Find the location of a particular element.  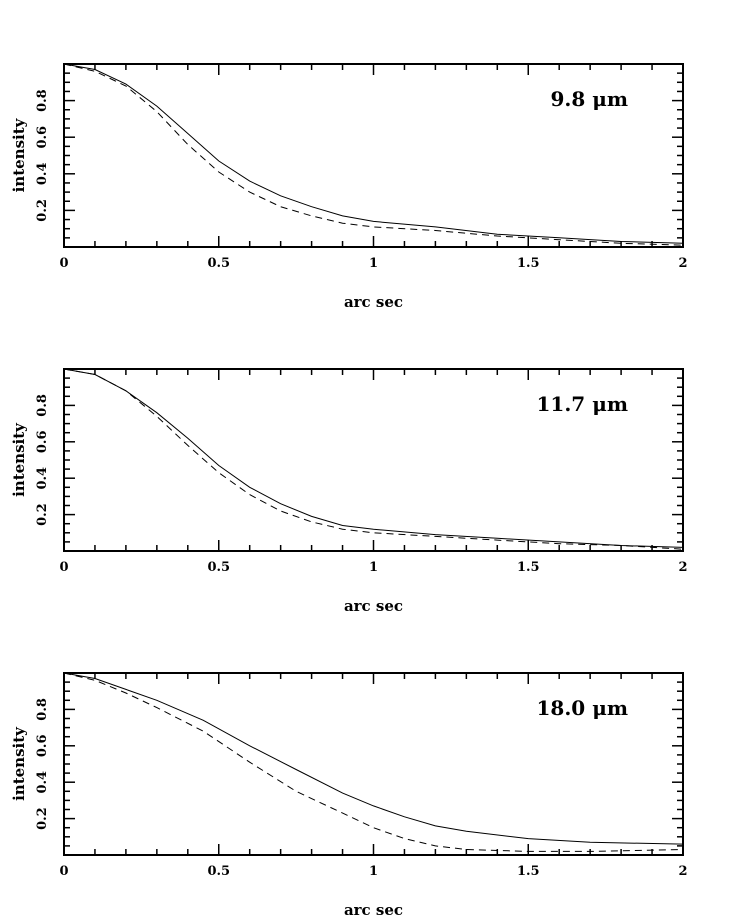

wavelength-annotation: 11.7 μm is located at coordinates (582, 404).